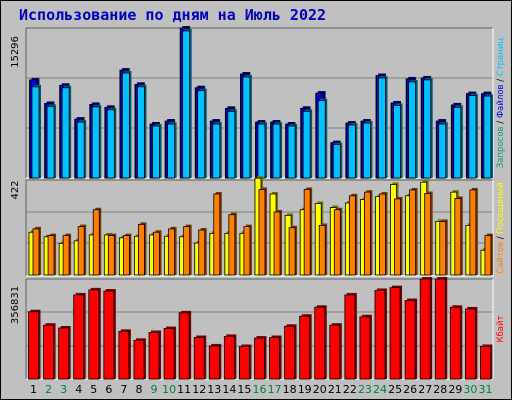  I want to click on bar-middle-sites-29-body, so click(458, 237).